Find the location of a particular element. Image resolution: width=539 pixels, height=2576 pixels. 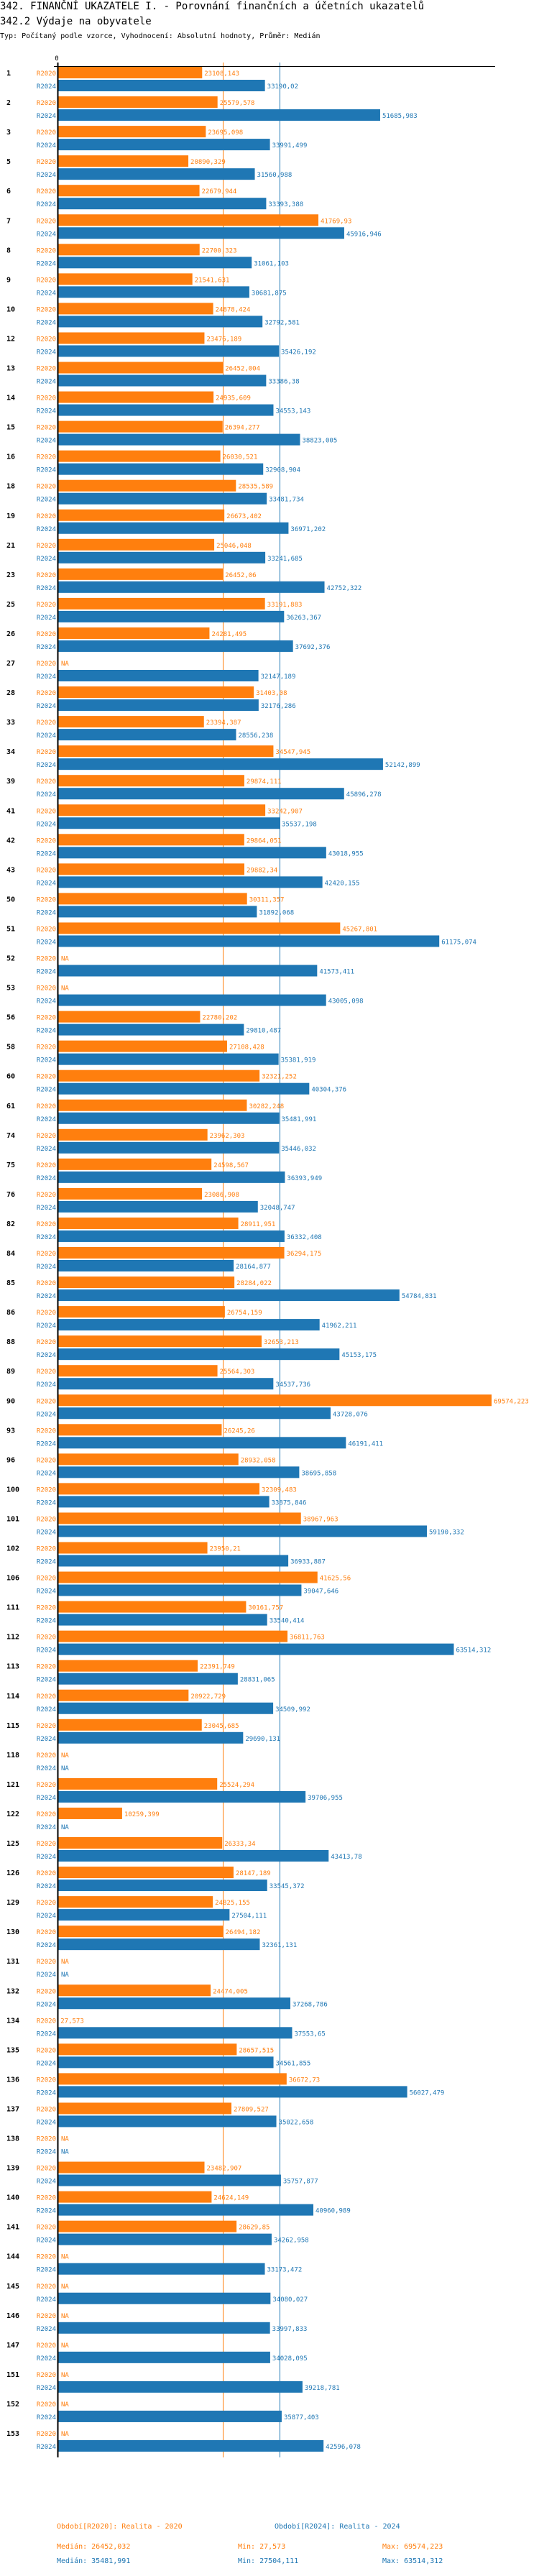

data-label-r2020: 24281,495 is located at coordinates (229, 634).